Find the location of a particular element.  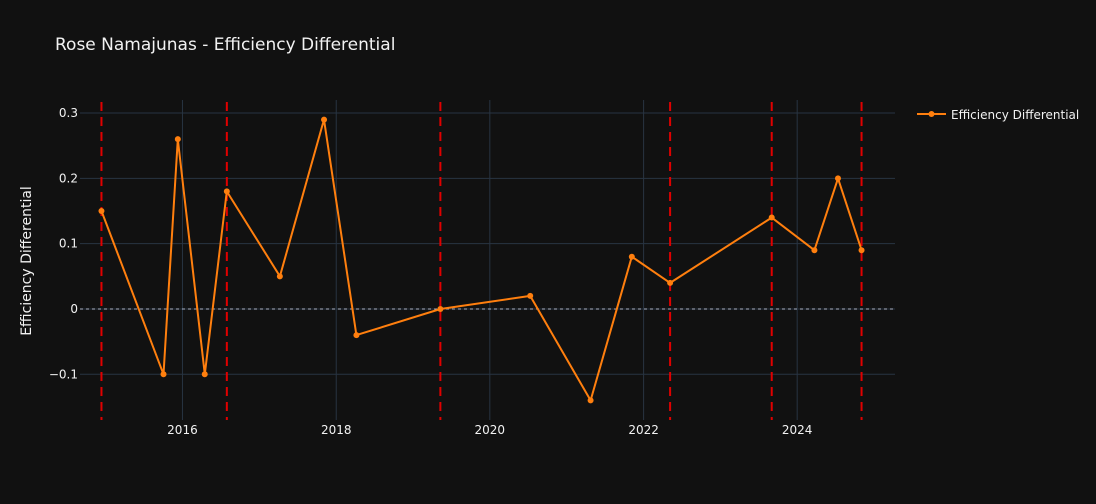

y-tick-label: 0.1 is located at coordinates (68, 244).